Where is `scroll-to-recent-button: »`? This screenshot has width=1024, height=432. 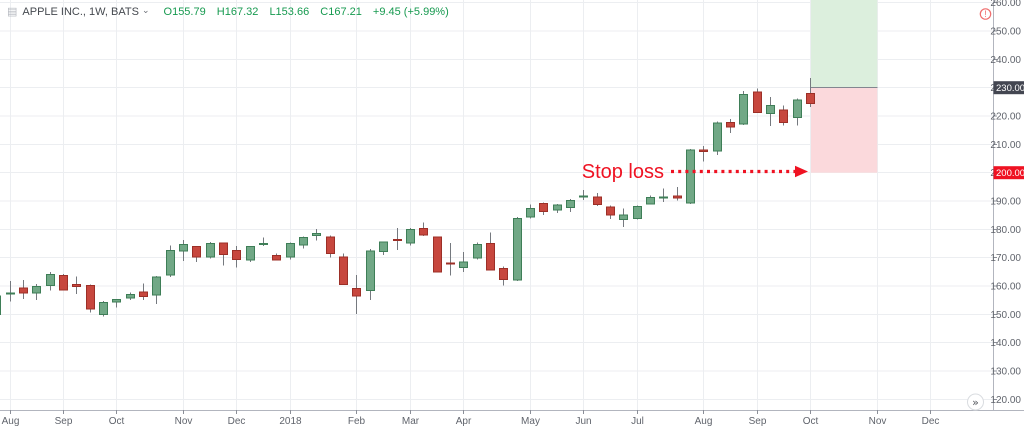
scroll-to-recent-button: » is located at coordinates (975, 402).